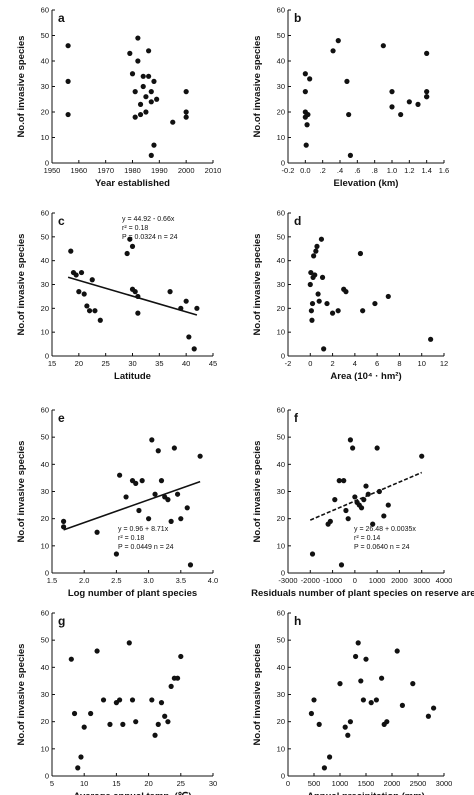 The image size is (474, 795). What do you see at coordinates (132, 170) in the screenshot?
I see `x-tick-label: 1980` at bounding box center [132, 170].